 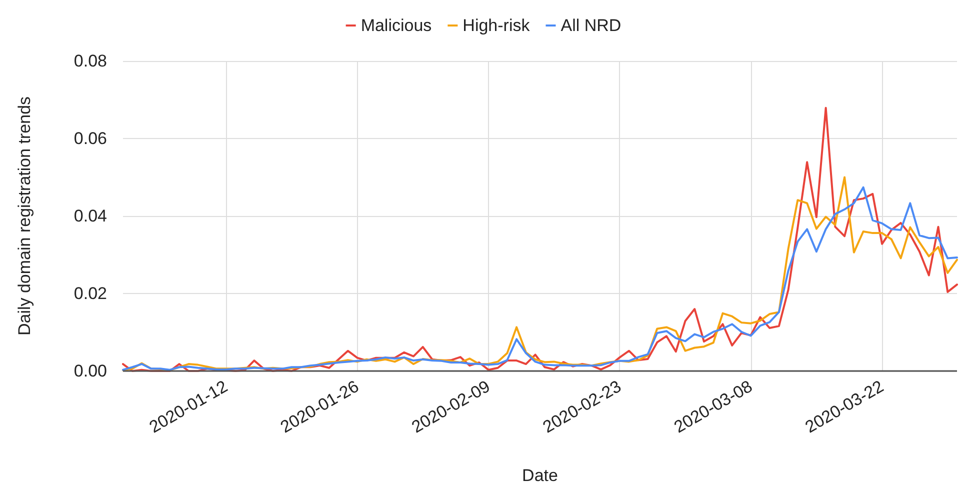 What do you see at coordinates (540, 475) in the screenshot?
I see `x-axis-title: Date` at bounding box center [540, 475].